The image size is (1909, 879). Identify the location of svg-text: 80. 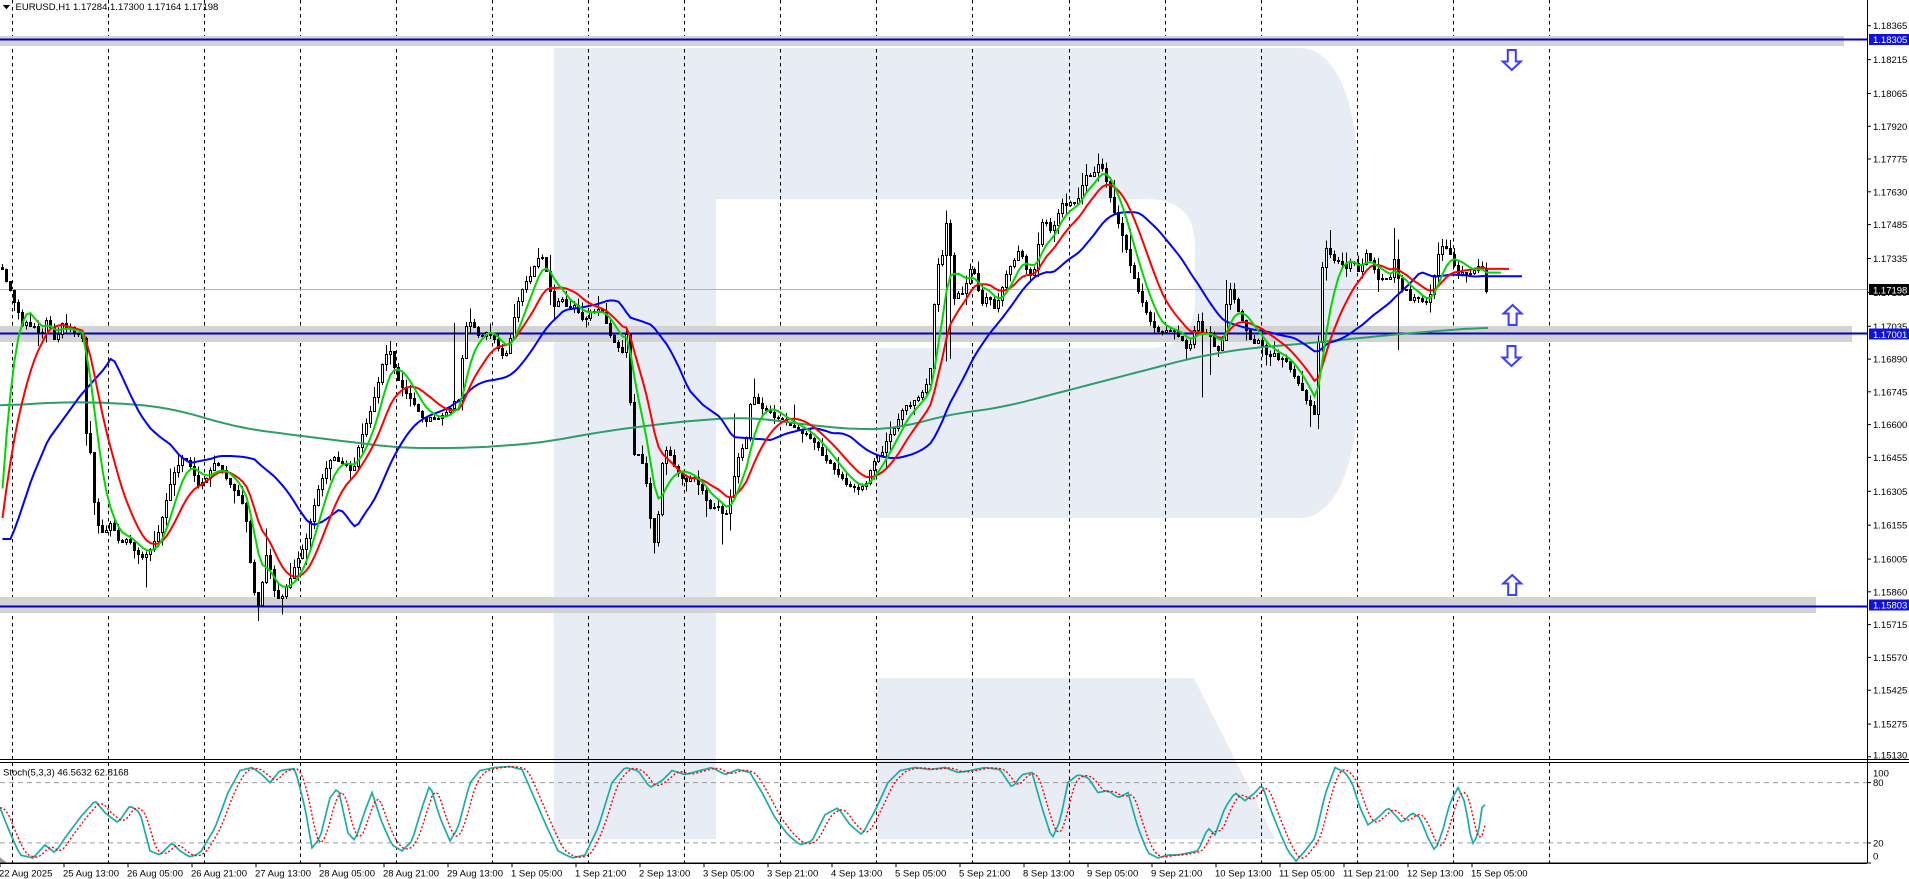
(1878, 783).